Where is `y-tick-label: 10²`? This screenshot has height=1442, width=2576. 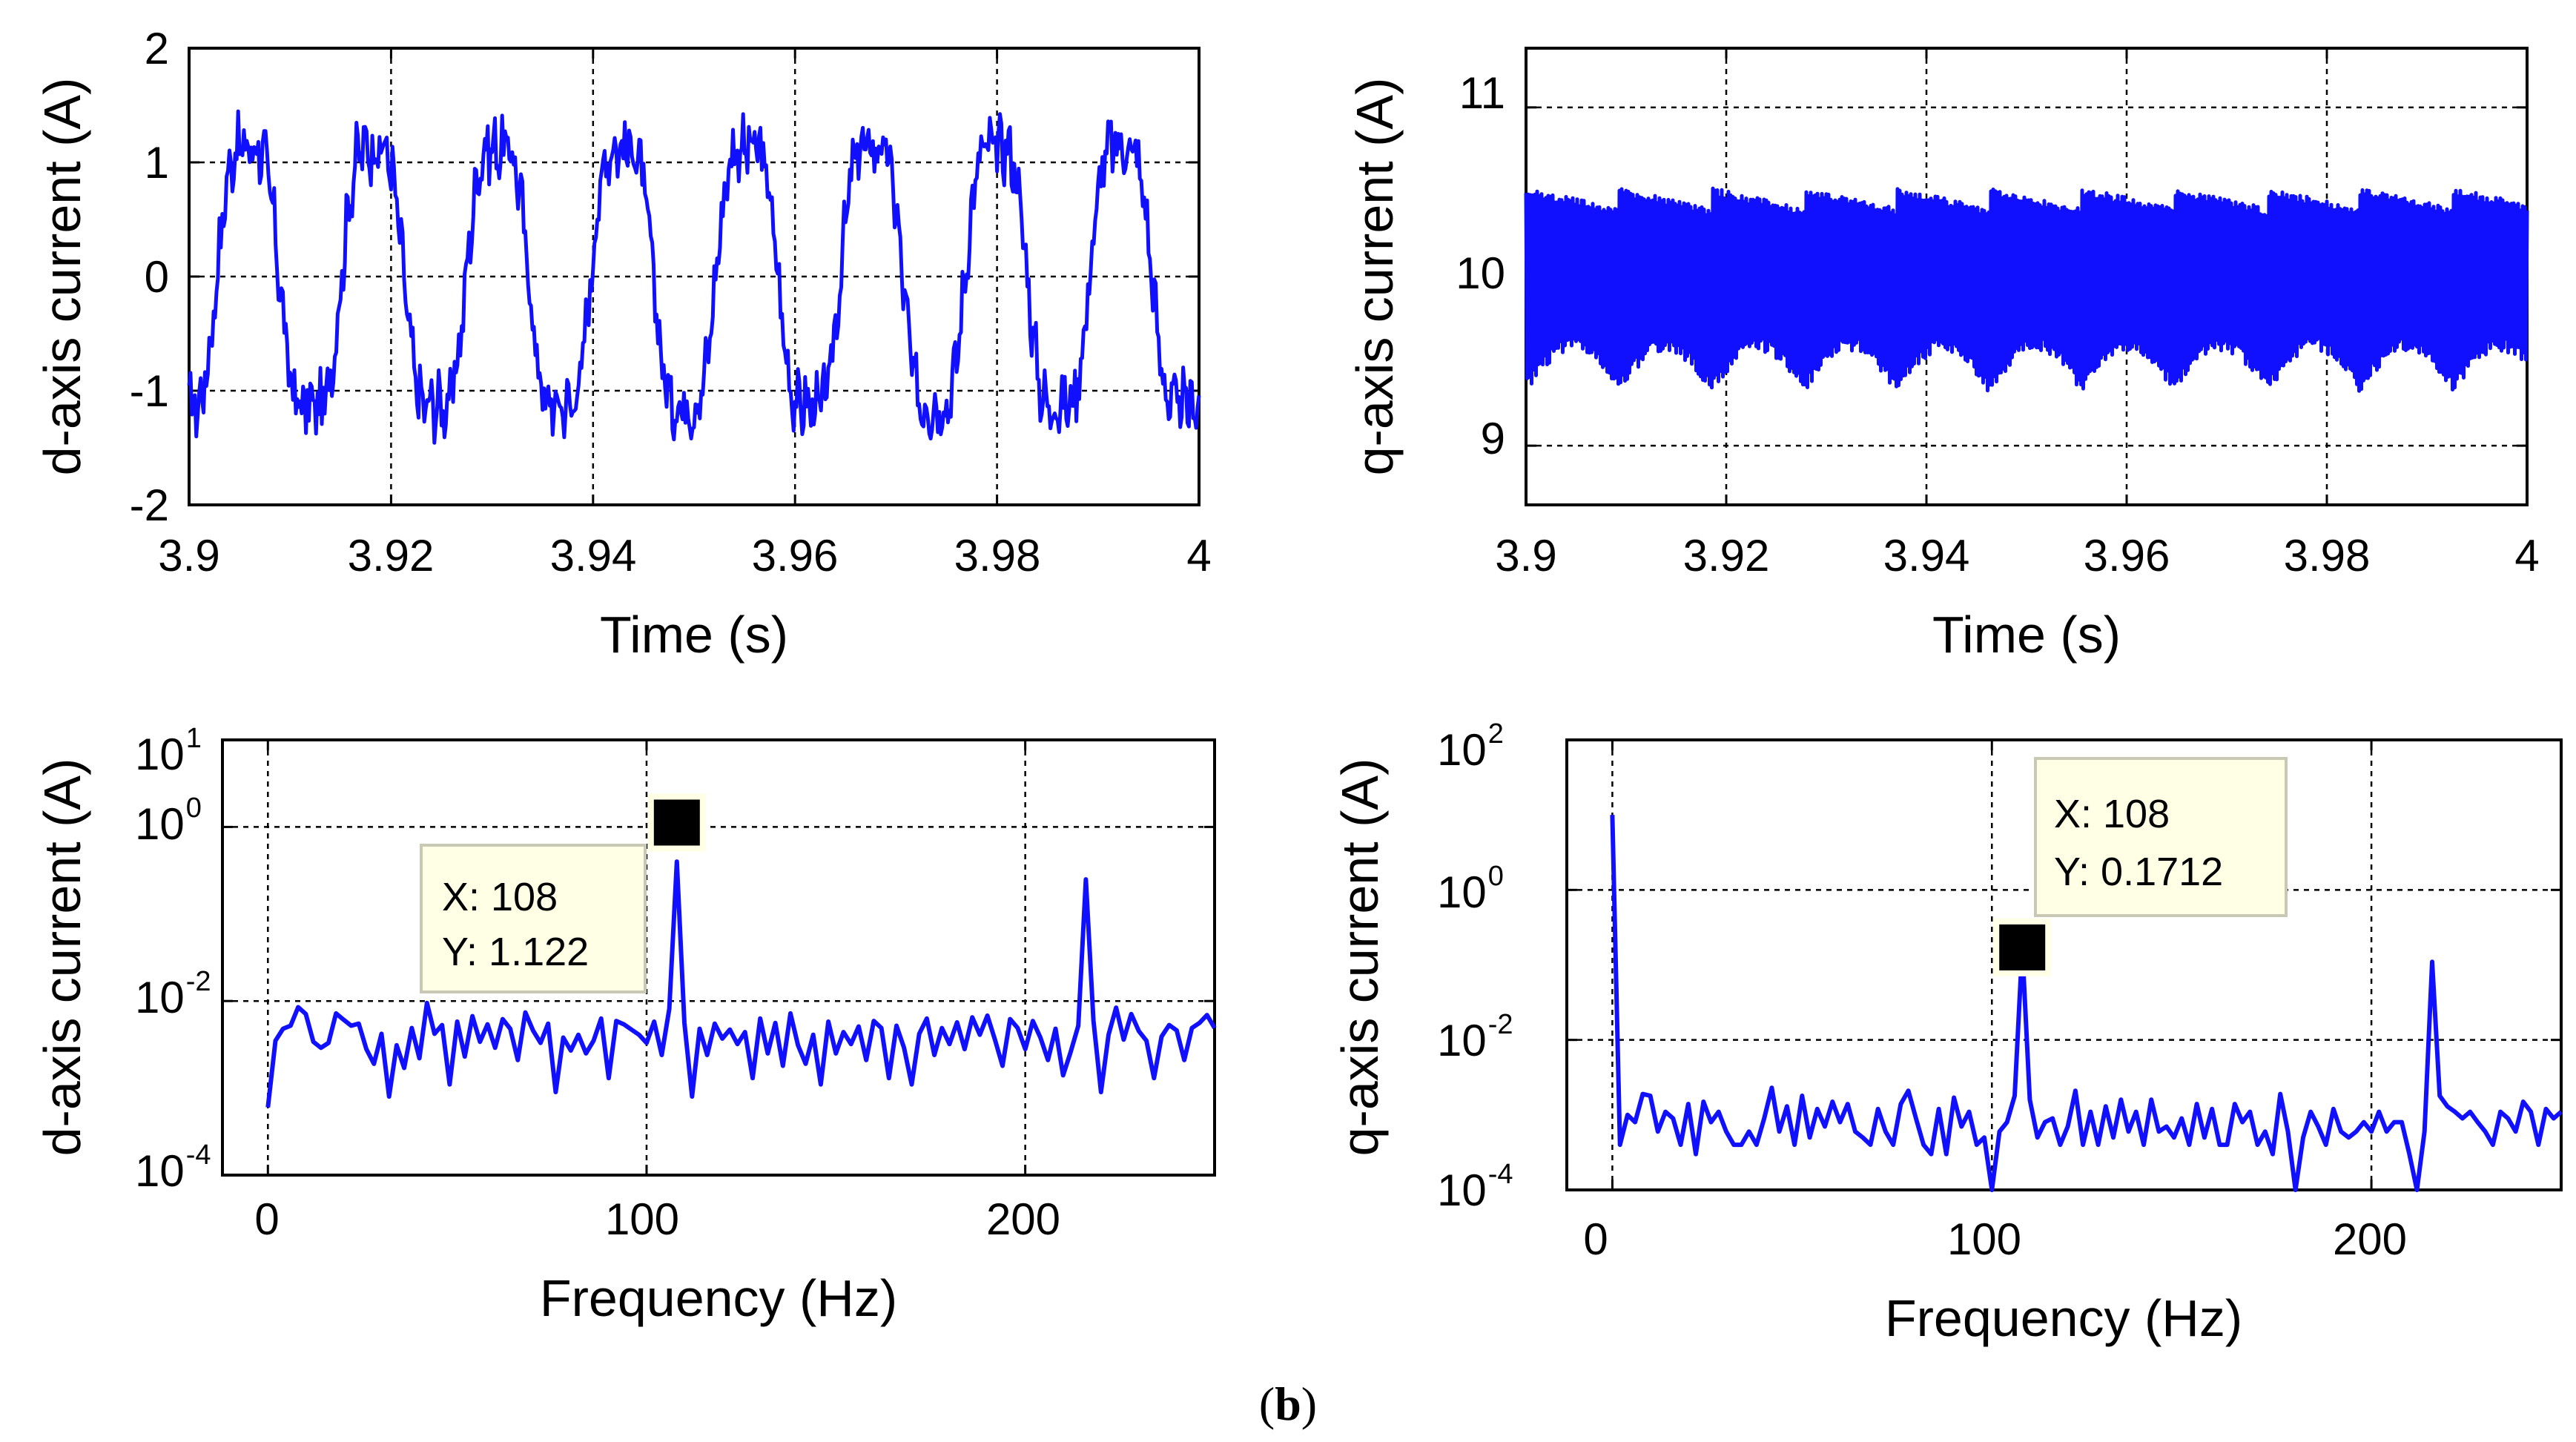
y-tick-label: 10² is located at coordinates (1470, 746).